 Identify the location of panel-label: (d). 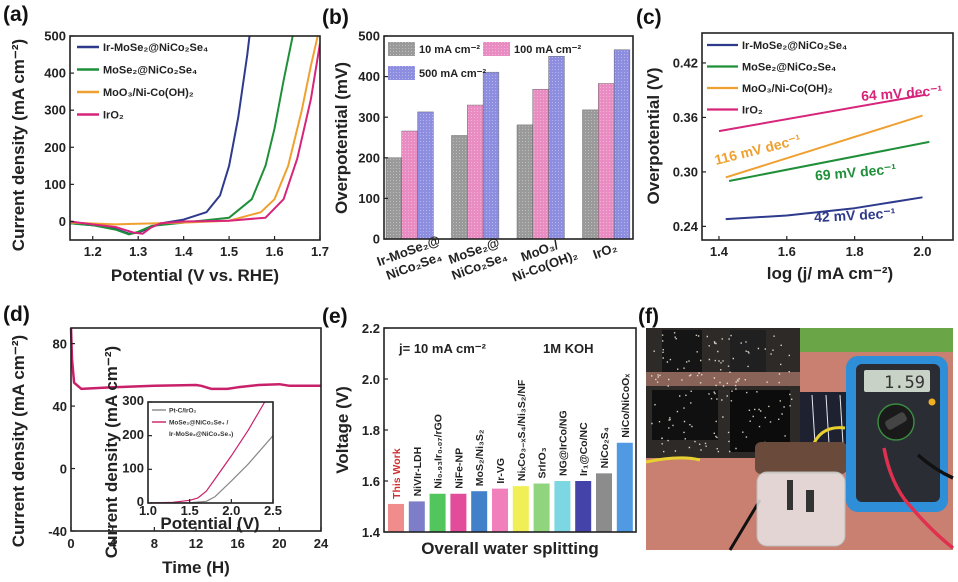
(16, 314).